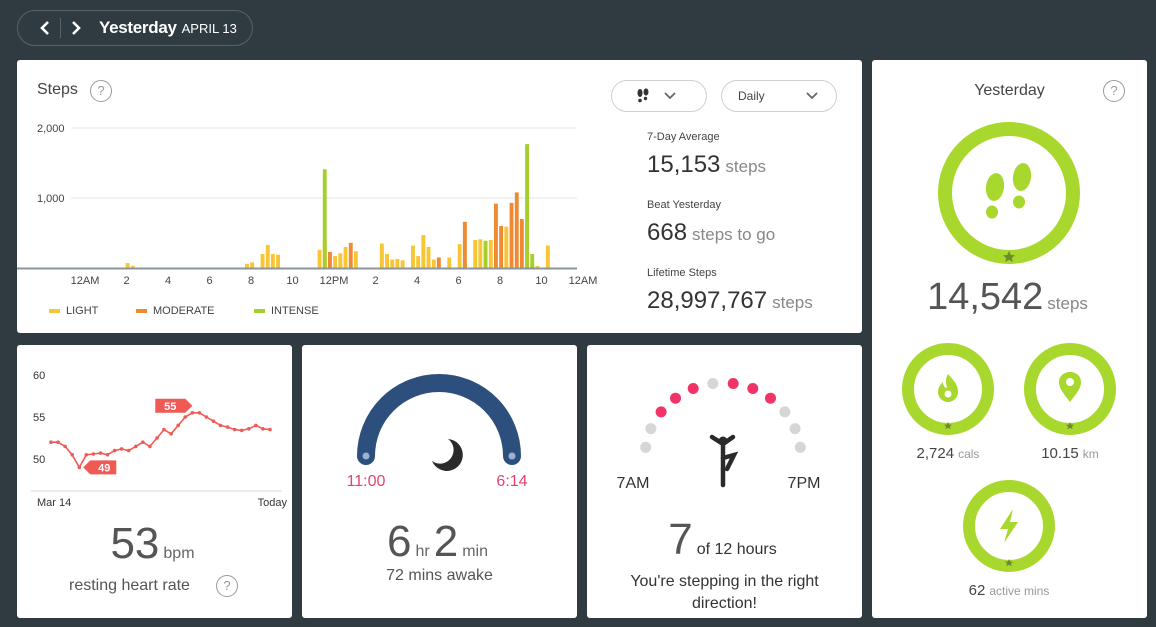  I want to click on heart-rate-help-icon: ?, so click(227, 586).